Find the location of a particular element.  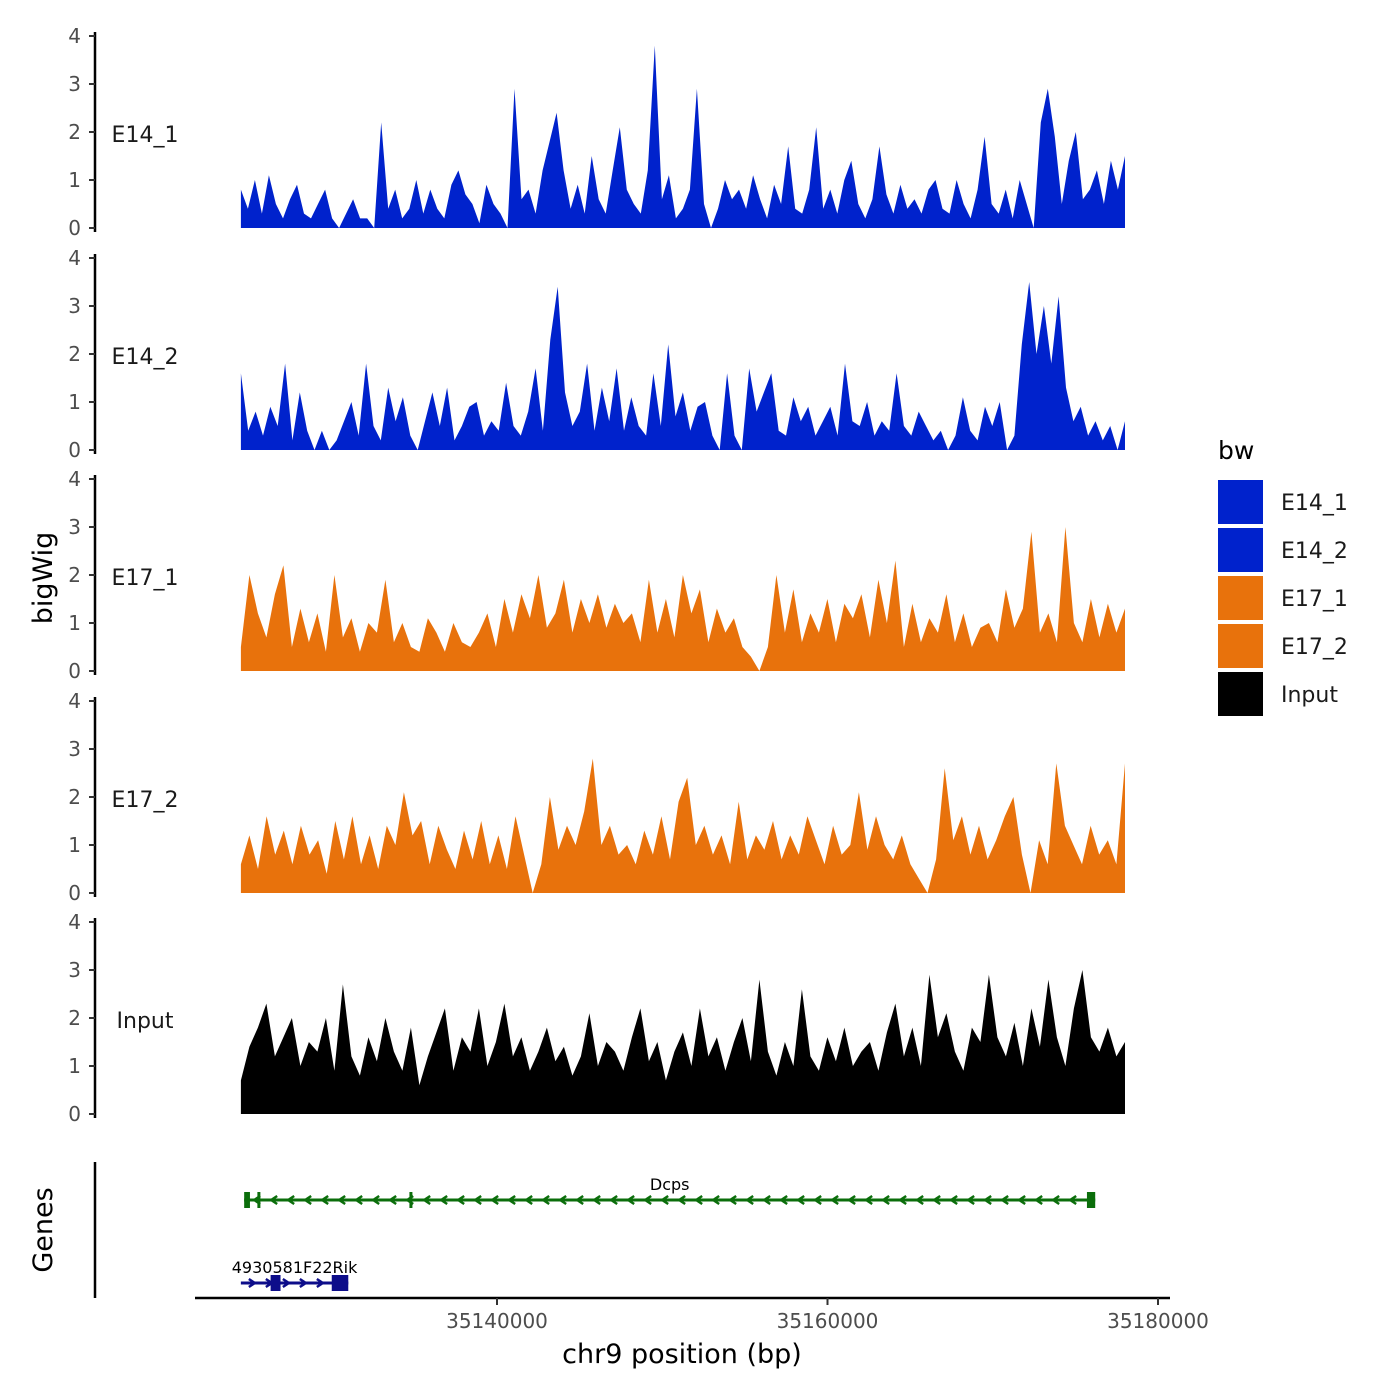

track-input: 0 1 2 3 4 Input is located at coordinates (596, 1018).